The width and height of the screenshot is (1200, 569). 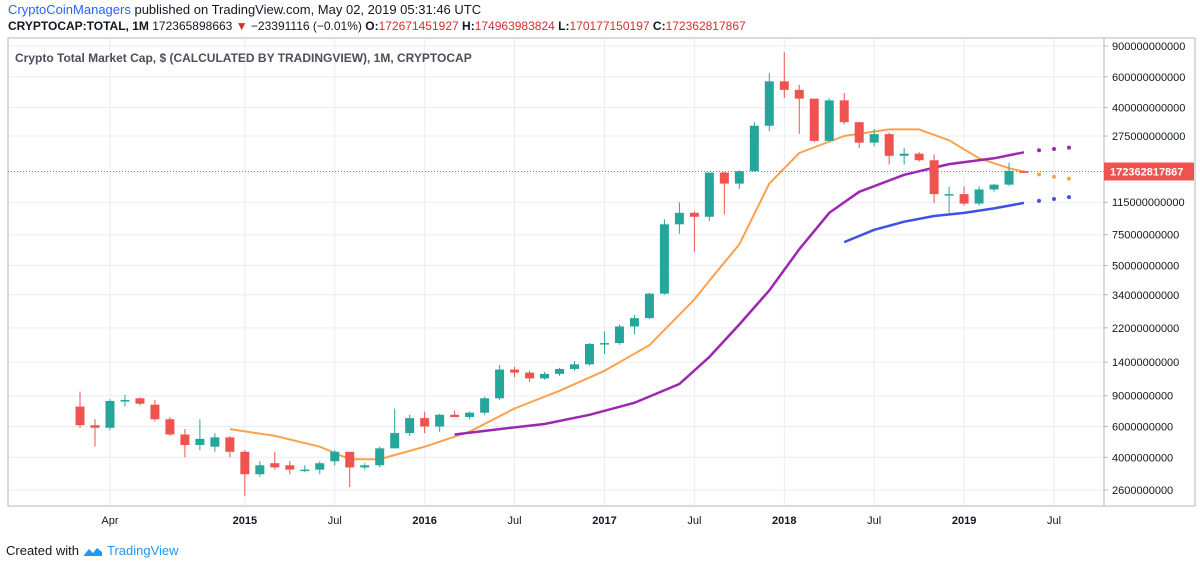 What do you see at coordinates (69, 9) in the screenshot?
I see `author-link: CryptoCoinManagers` at bounding box center [69, 9].